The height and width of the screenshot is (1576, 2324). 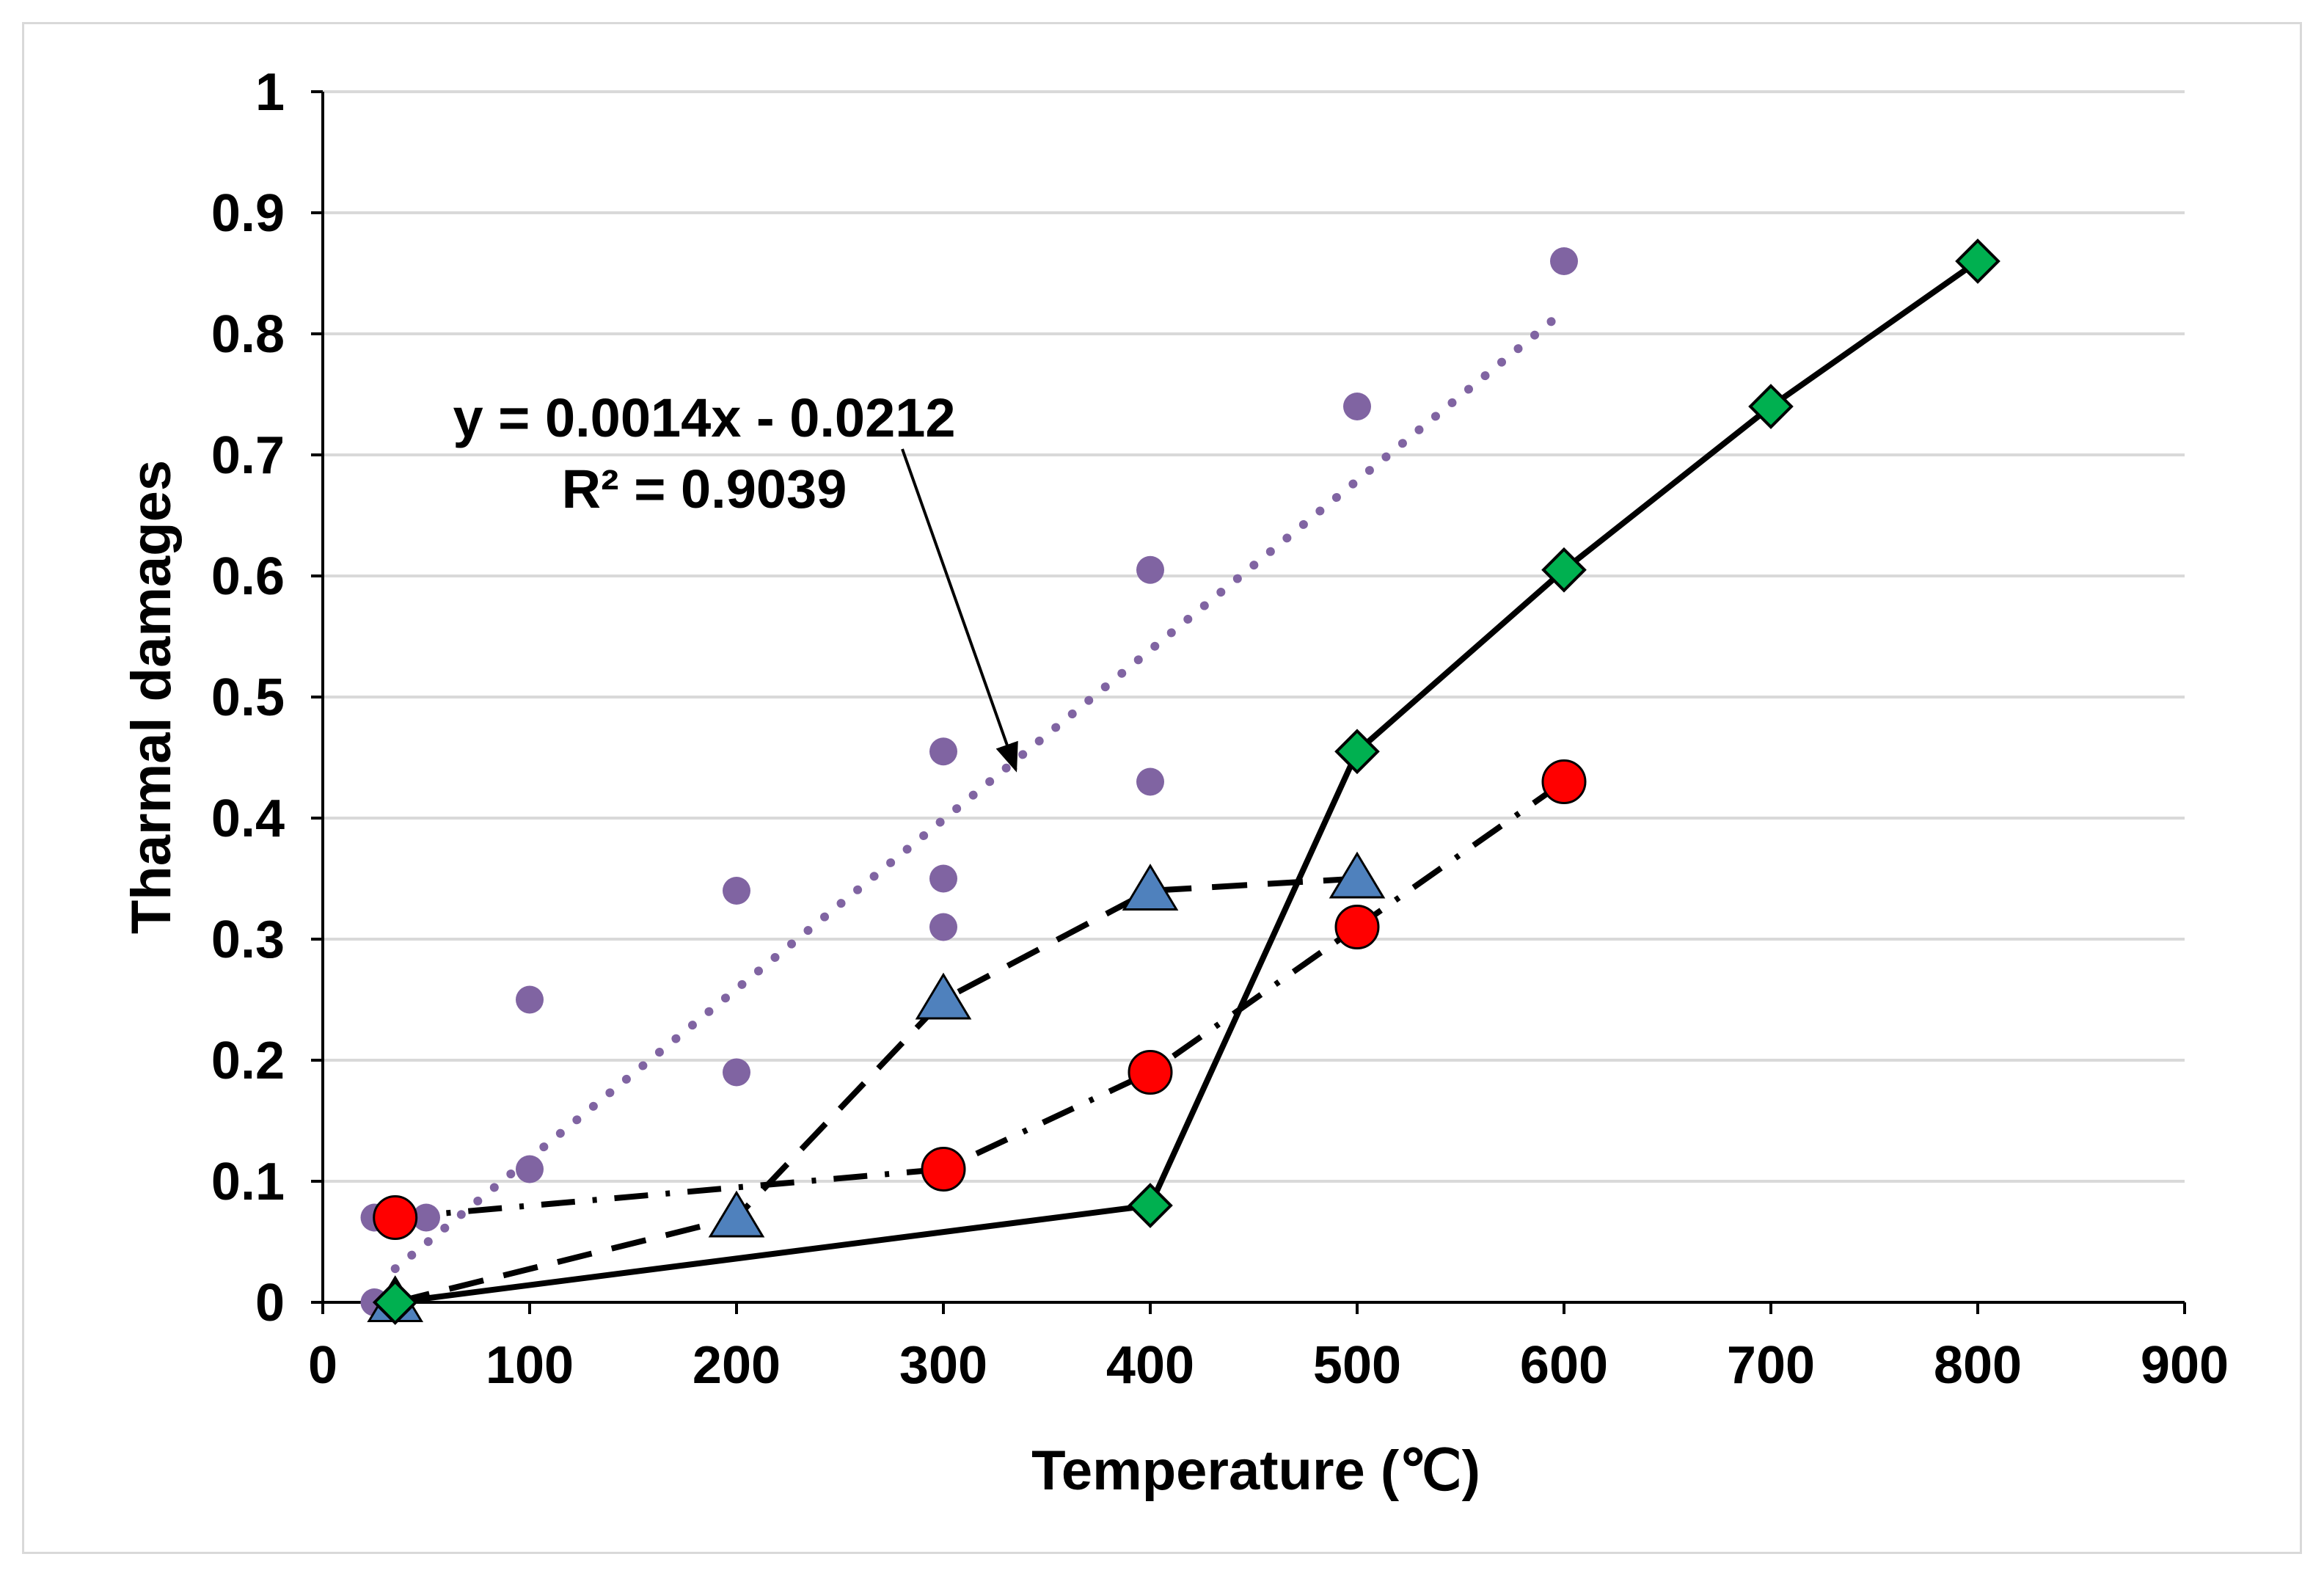 What do you see at coordinates (248, 1061) in the screenshot?
I see `y-tick-label: 0.2` at bounding box center [248, 1061].